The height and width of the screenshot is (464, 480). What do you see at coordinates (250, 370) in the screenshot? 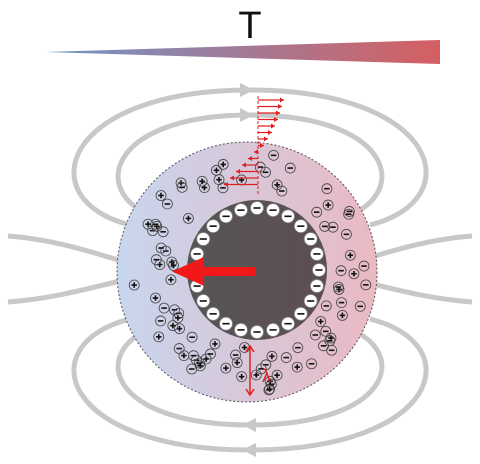
I see `debye-length-marker` at bounding box center [250, 370].